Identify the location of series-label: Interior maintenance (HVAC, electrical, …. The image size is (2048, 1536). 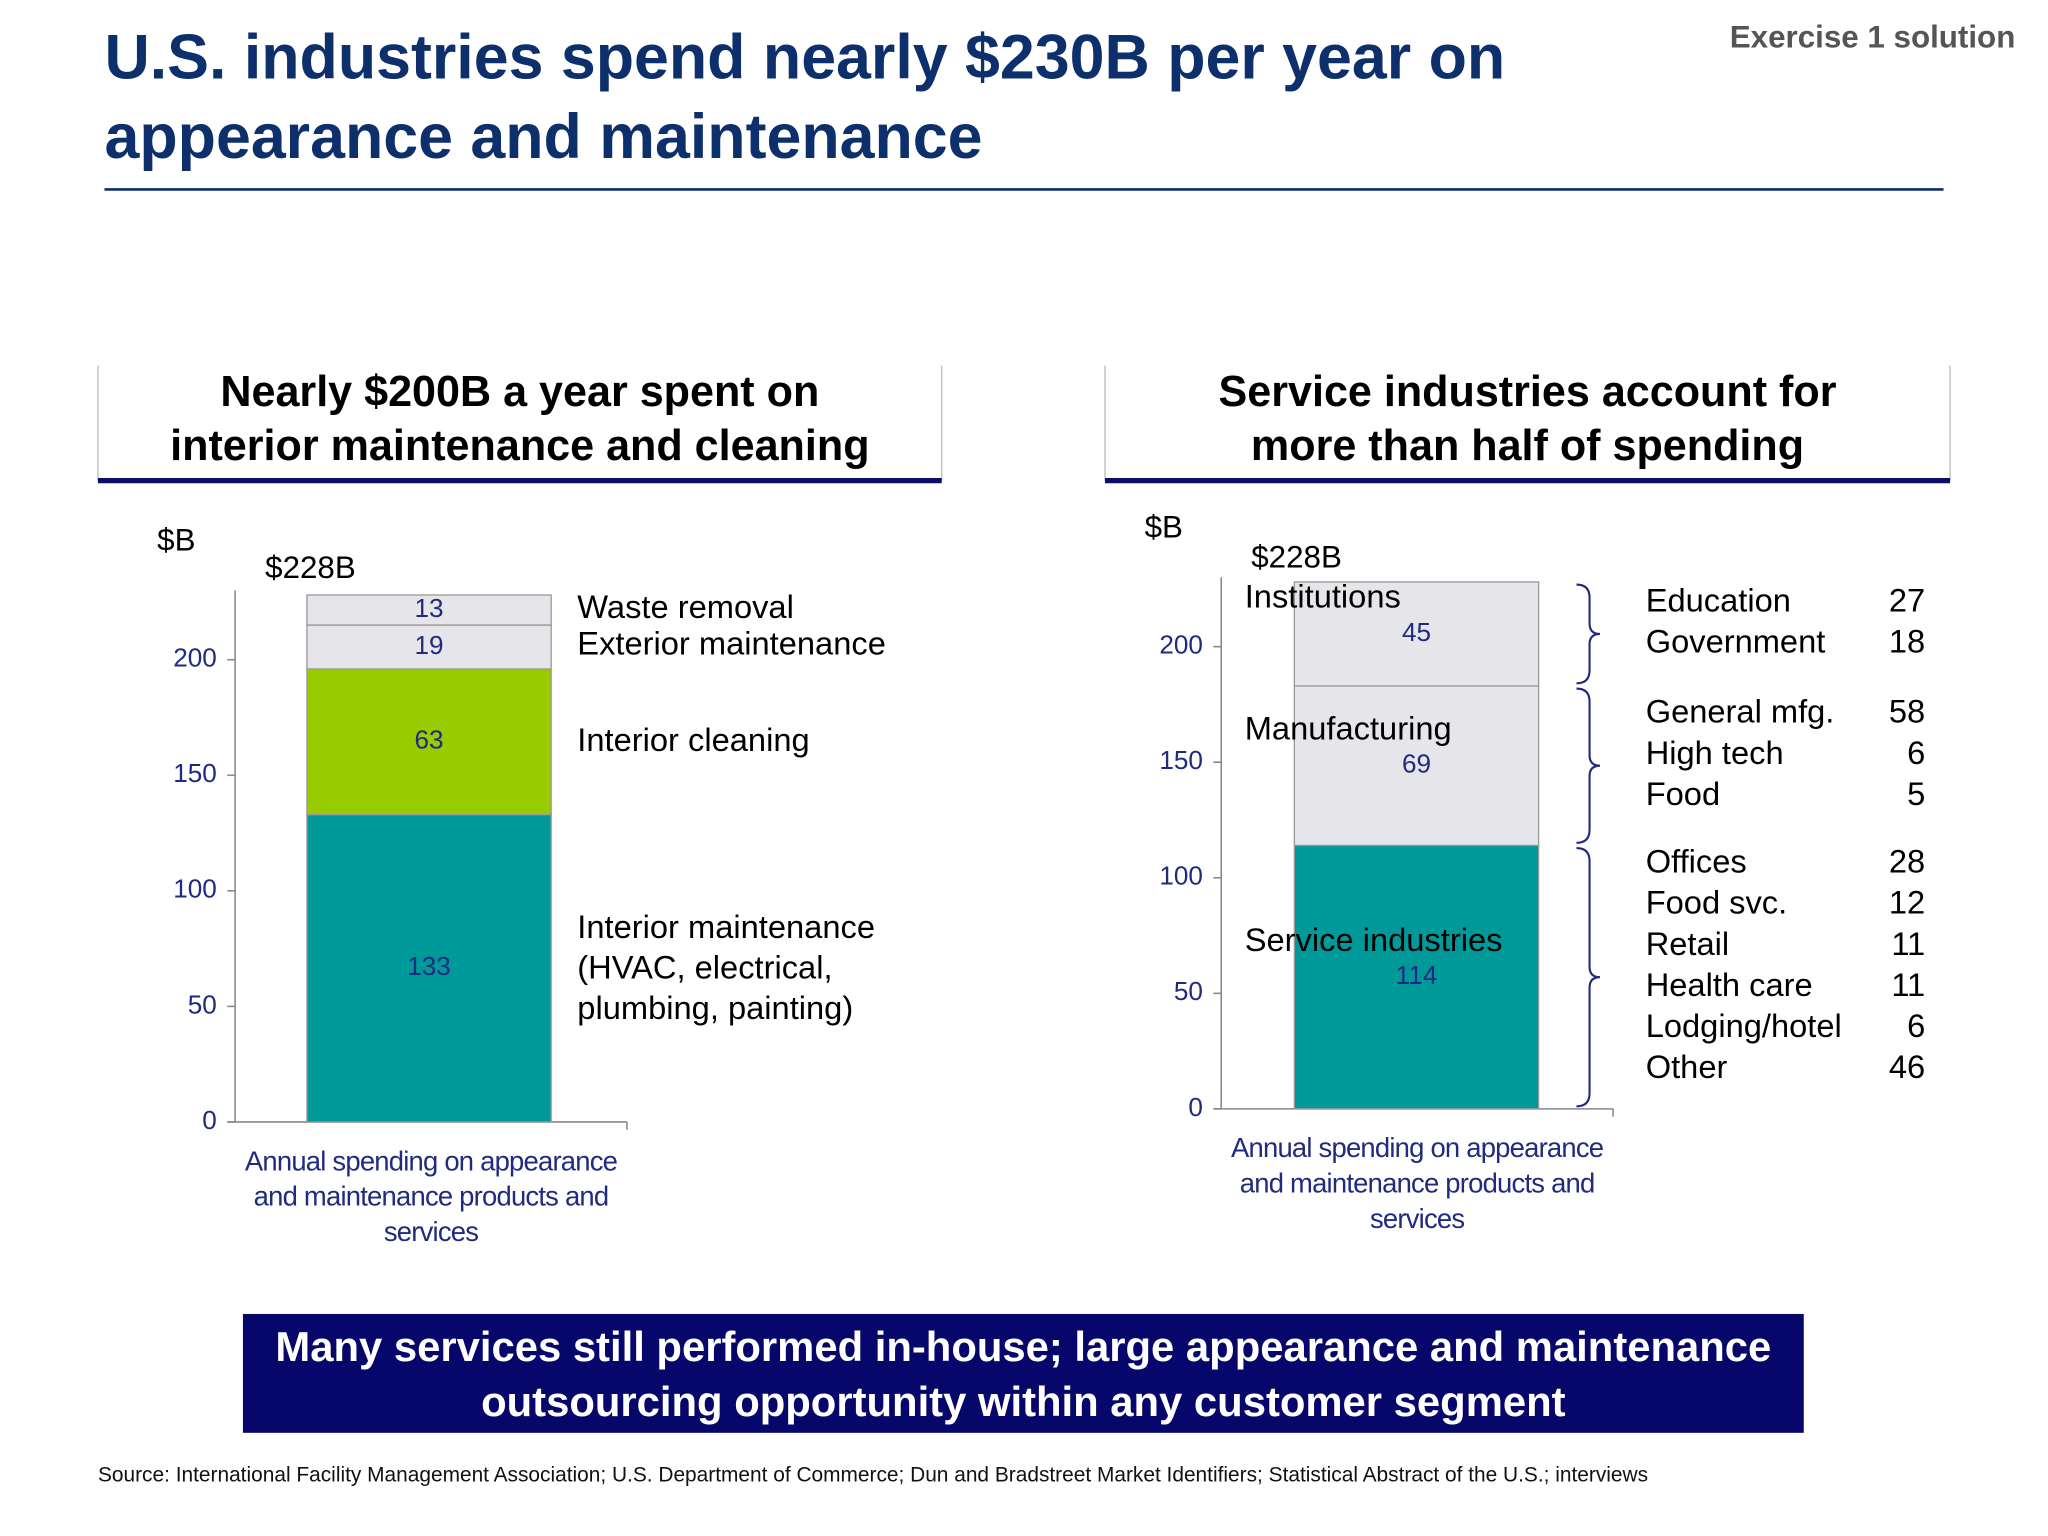
(726, 967).